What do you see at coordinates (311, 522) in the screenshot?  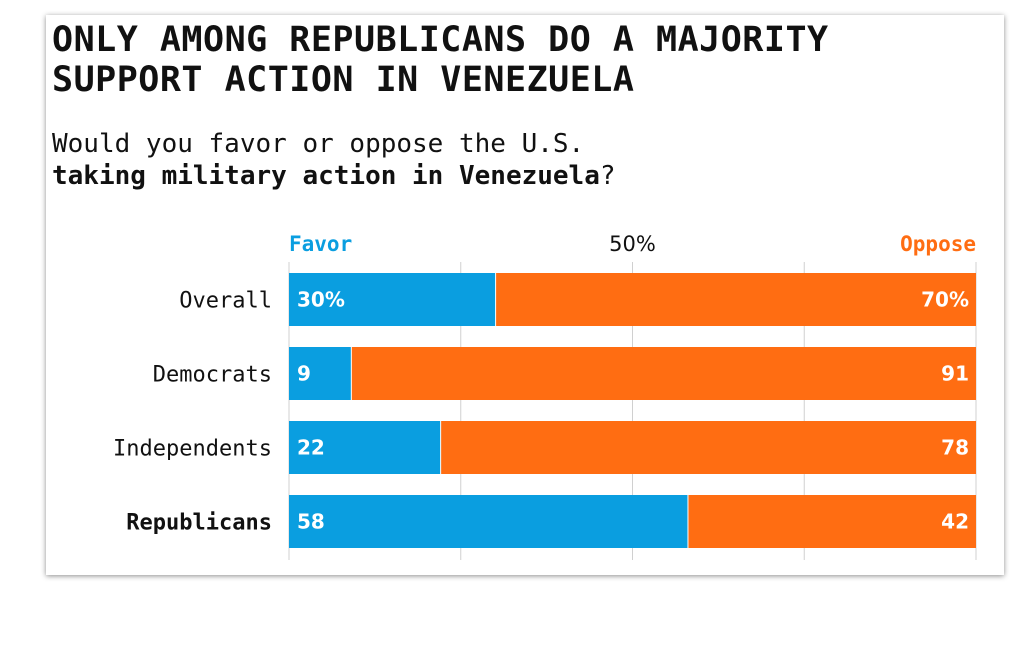 I see `value-label-favor-republicans: 58` at bounding box center [311, 522].